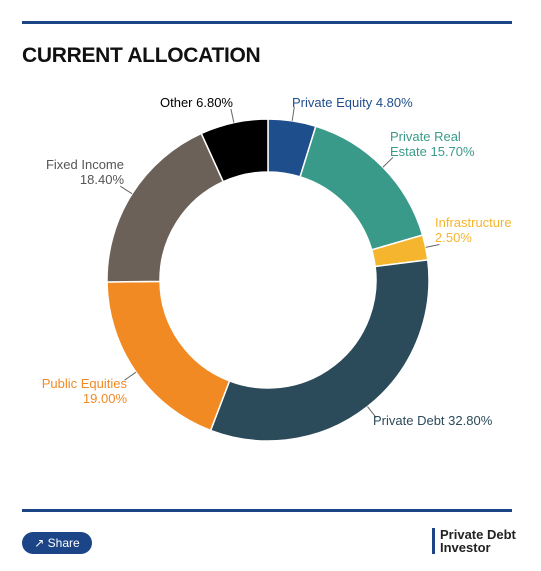 The height and width of the screenshot is (571, 541). I want to click on slice-label: Infrastructure 2.50%, so click(480, 230).